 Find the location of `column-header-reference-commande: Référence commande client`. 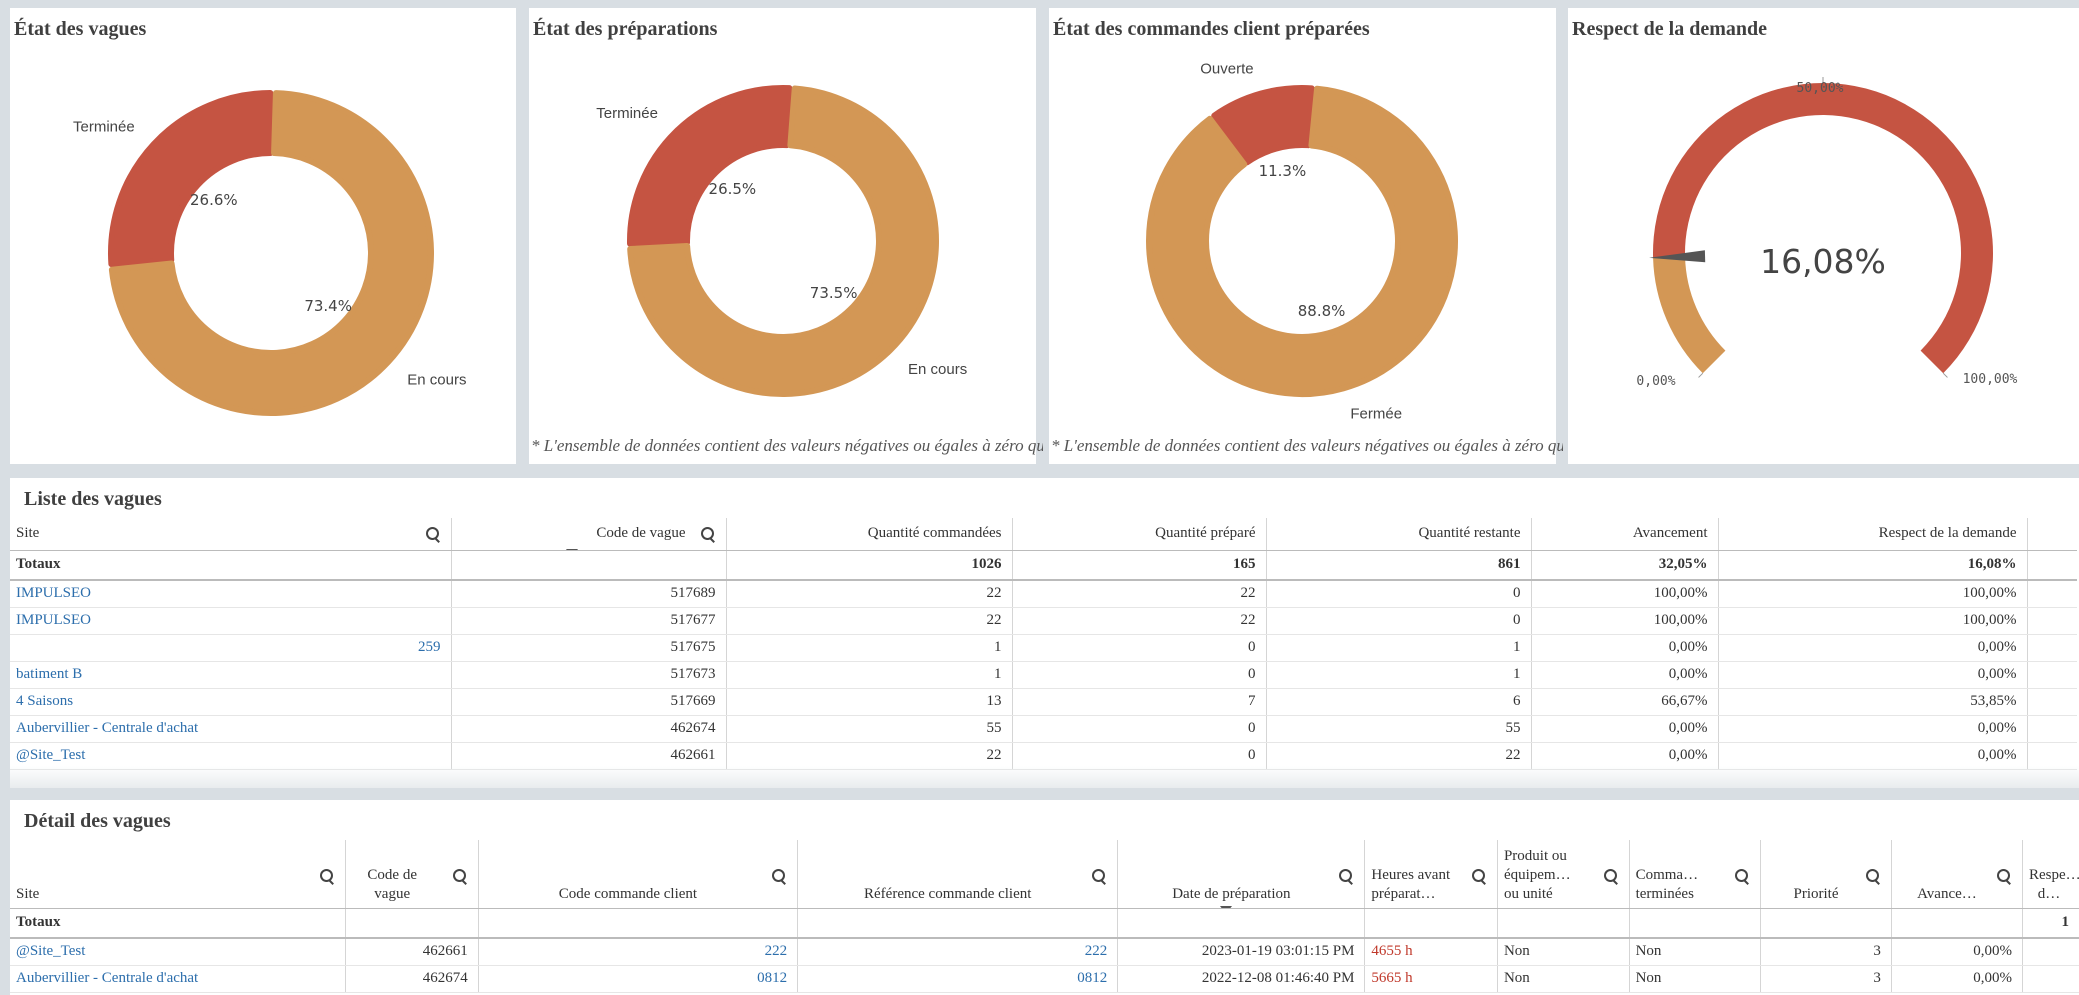

column-header-reference-commande: Référence commande client is located at coordinates (958, 874).